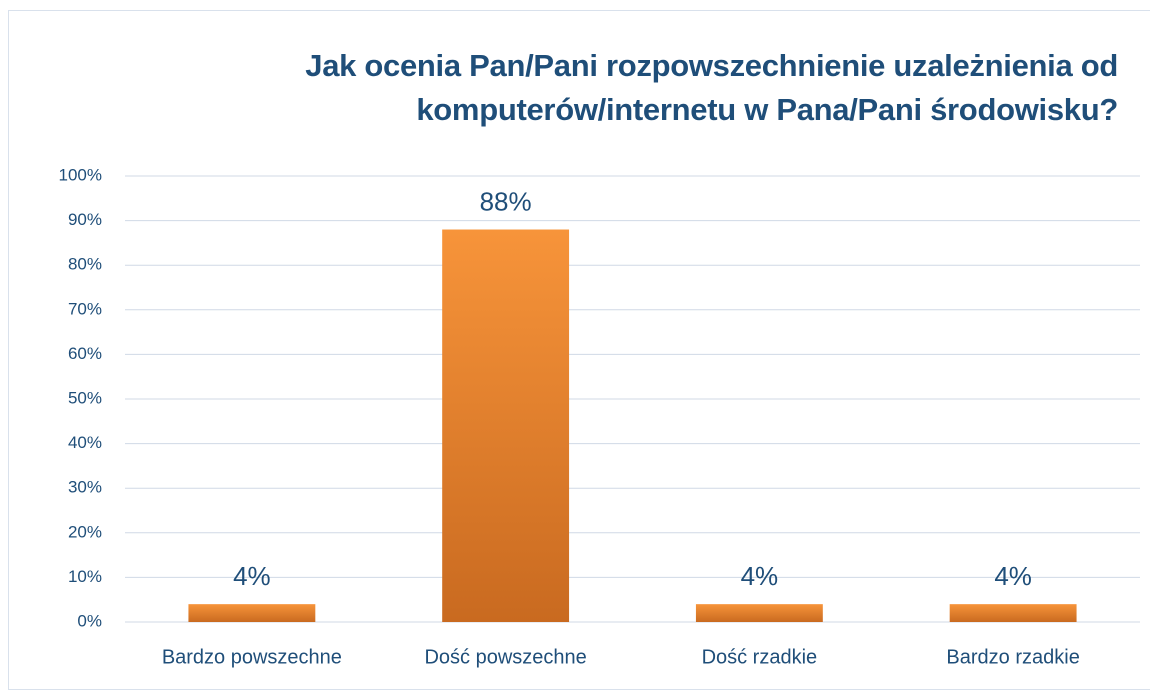  Describe the element at coordinates (85, 487) in the screenshot. I see `y-tick-label: 30%` at that location.